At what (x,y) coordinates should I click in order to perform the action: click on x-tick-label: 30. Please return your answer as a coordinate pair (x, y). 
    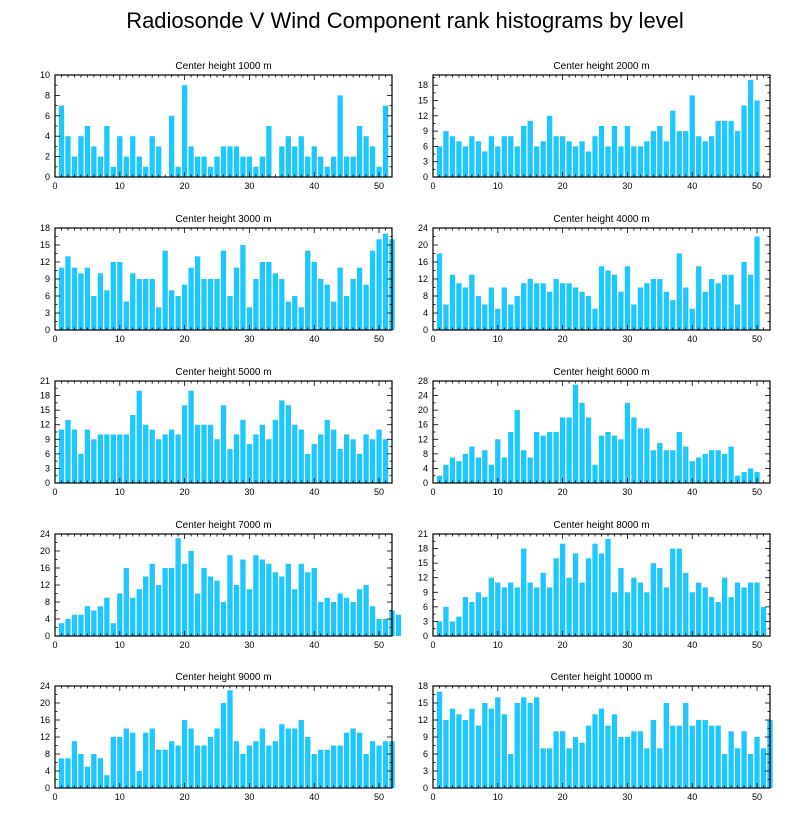
    Looking at the image, I should click on (627, 645).